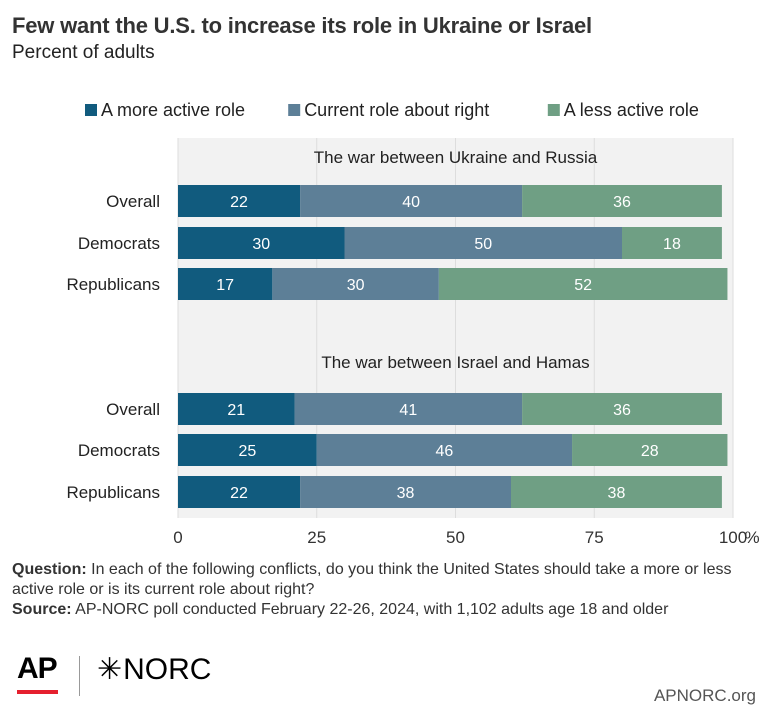 The image size is (768, 714). Describe the element at coordinates (733, 537) in the screenshot. I see `x-tick-label: 100` at that location.